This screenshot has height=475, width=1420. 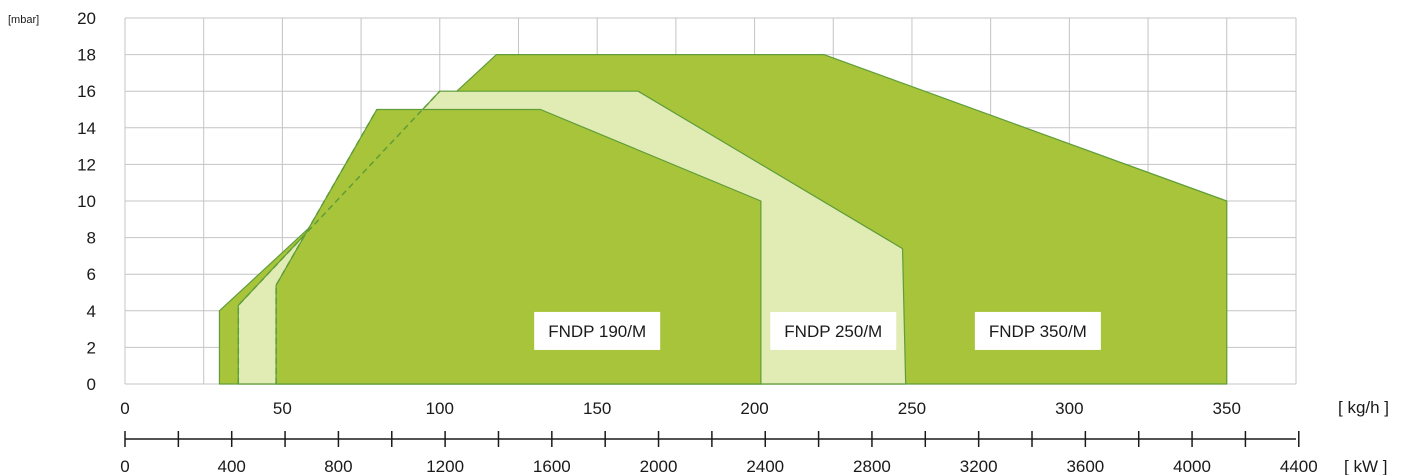 I want to click on series-labels: FNDP 190/M FNDP 250/M FNDP 350/M, so click(x=817, y=330).